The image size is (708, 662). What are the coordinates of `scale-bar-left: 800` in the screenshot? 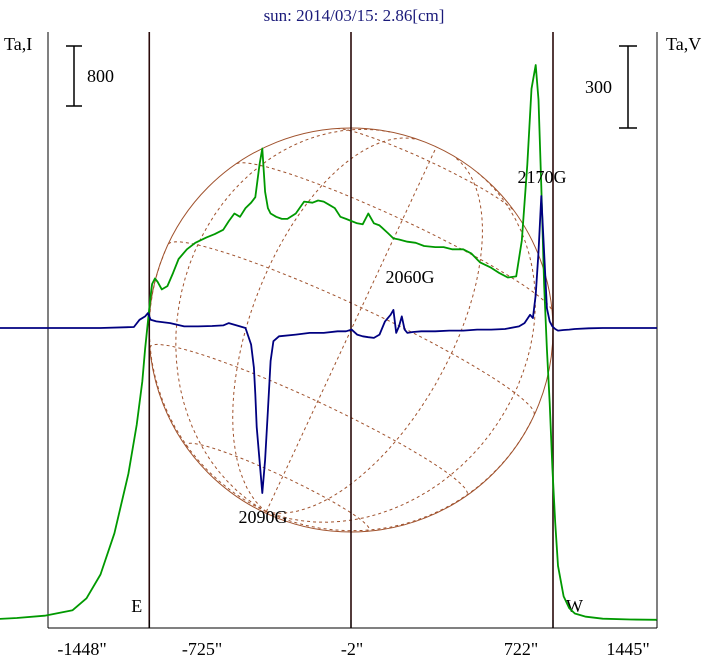 It's located at (90, 76).